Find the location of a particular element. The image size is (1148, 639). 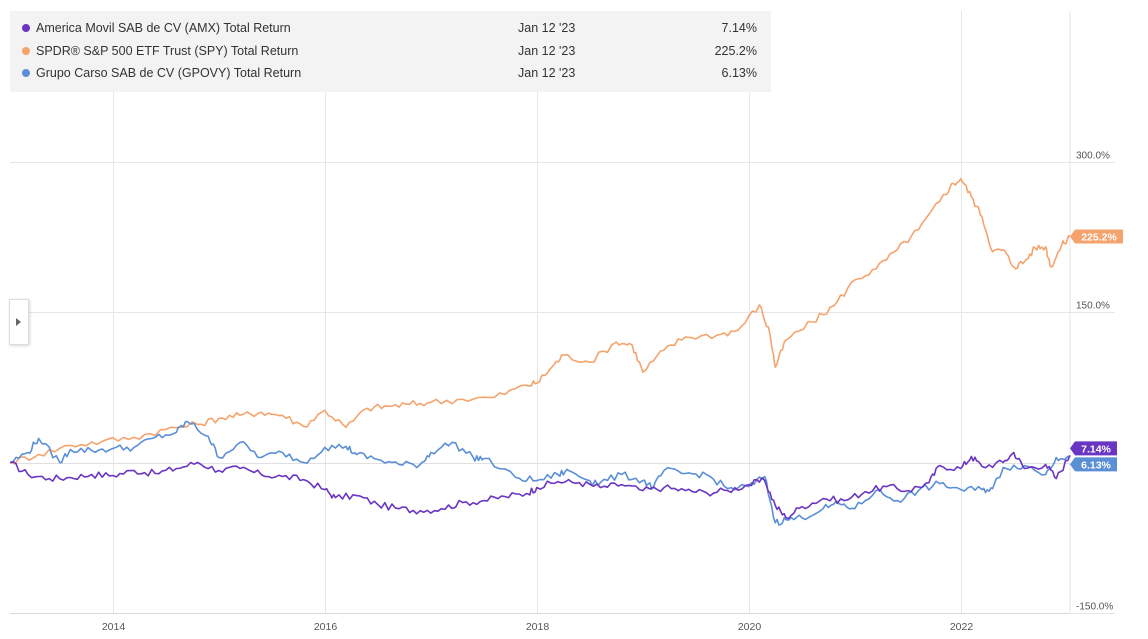

x-tick-label: 2018 is located at coordinates (538, 627).